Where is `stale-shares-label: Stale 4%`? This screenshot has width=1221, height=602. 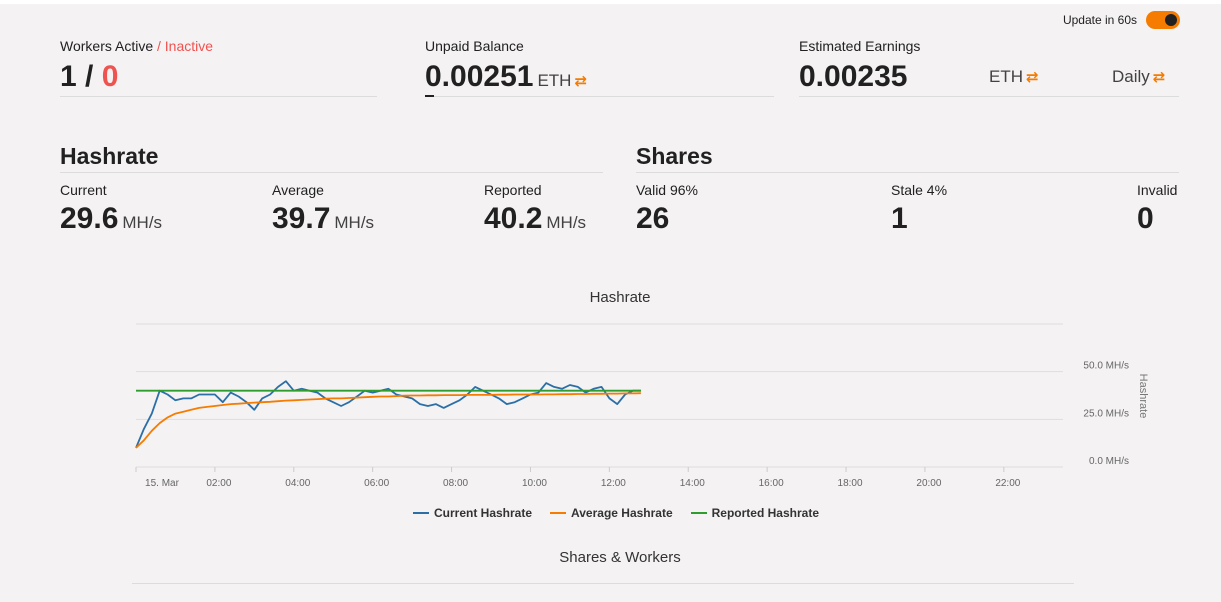 stale-shares-label: Stale 4% is located at coordinates (919, 190).